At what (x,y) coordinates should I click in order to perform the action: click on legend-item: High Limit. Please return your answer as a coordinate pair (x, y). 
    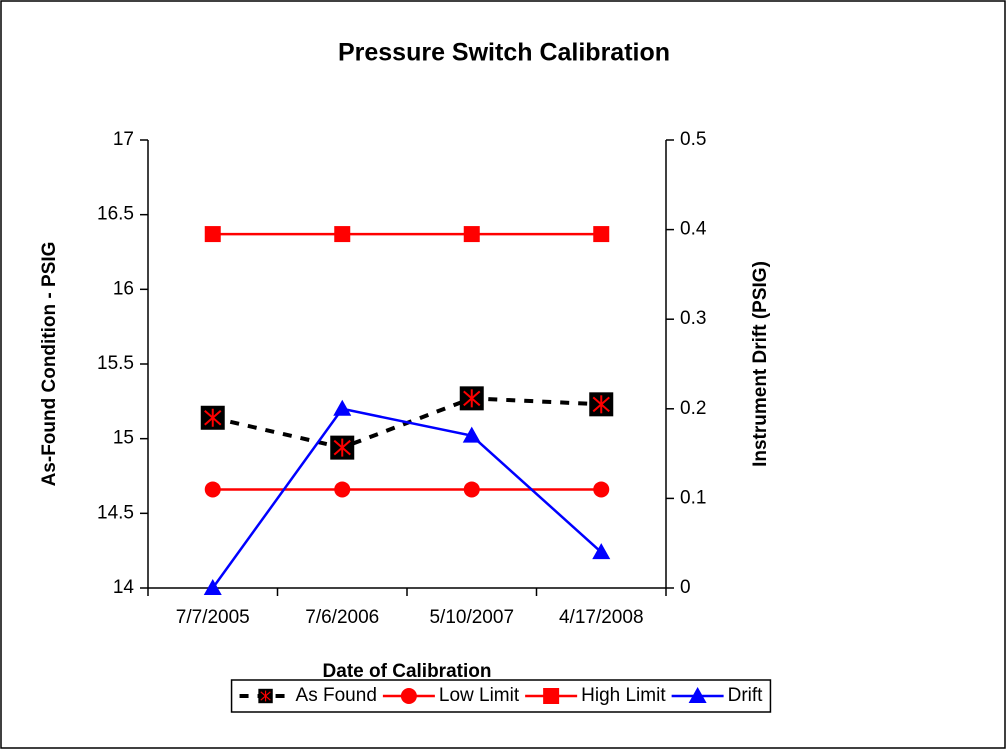
    Looking at the image, I should click on (595, 695).